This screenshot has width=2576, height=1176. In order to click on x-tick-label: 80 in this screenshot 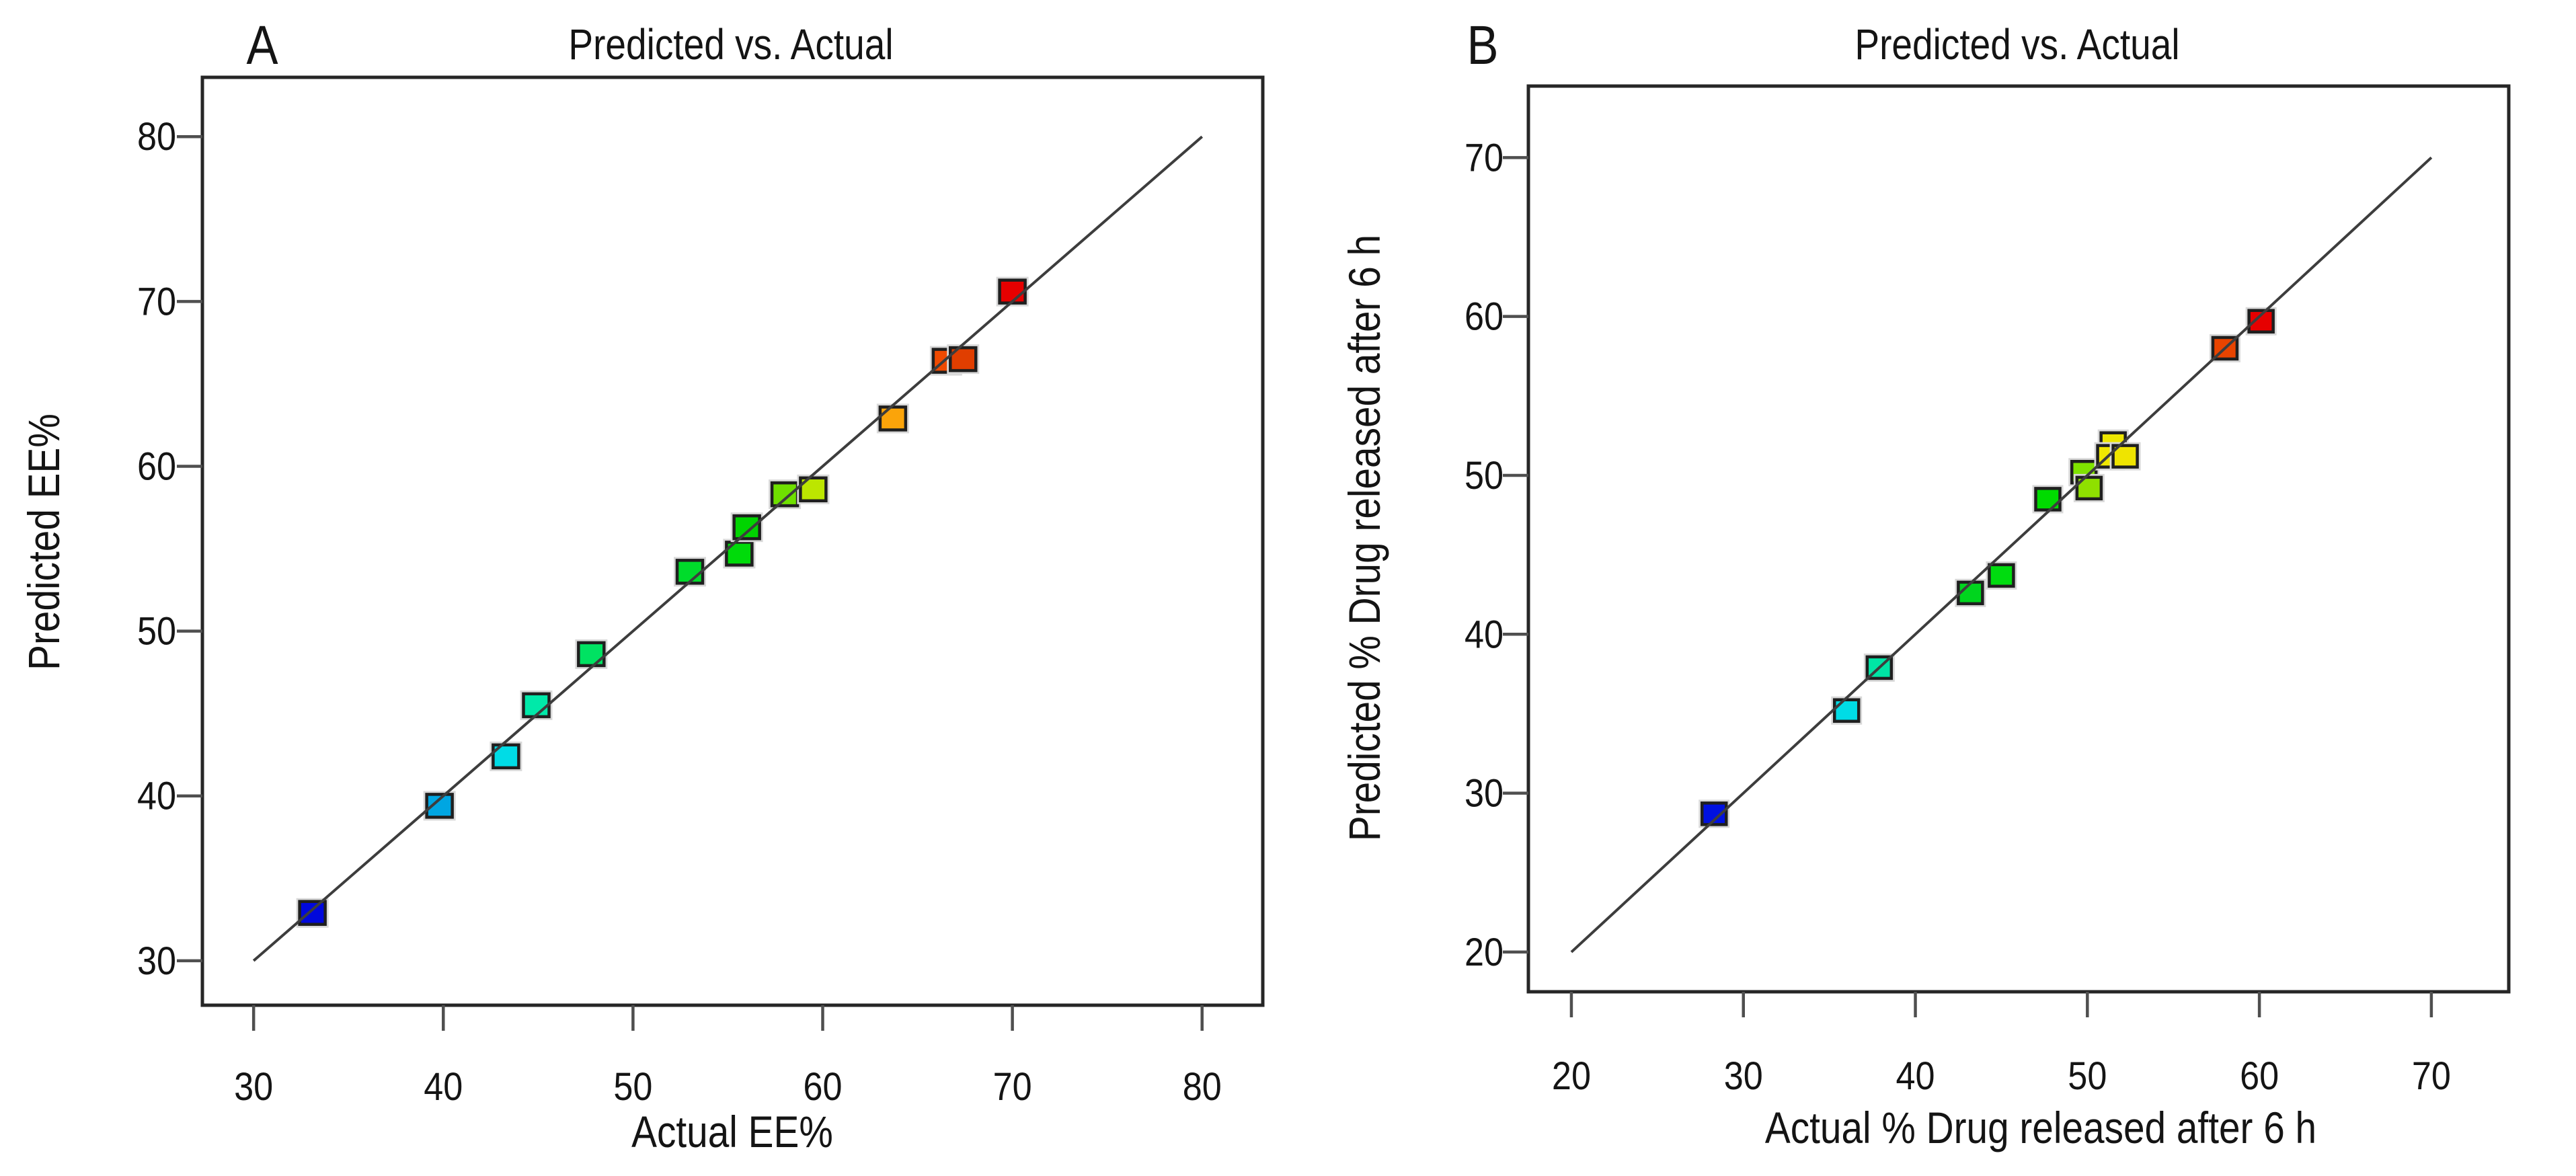, I will do `click(1202, 1086)`.